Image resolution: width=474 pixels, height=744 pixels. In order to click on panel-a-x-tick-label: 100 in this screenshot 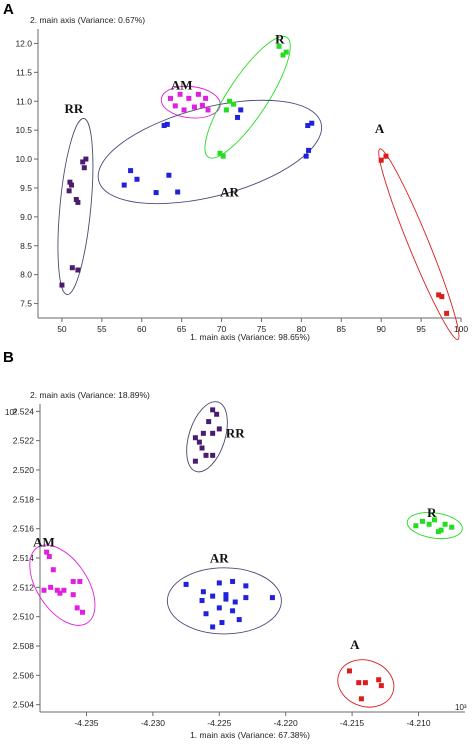, I will do `click(461, 329)`.